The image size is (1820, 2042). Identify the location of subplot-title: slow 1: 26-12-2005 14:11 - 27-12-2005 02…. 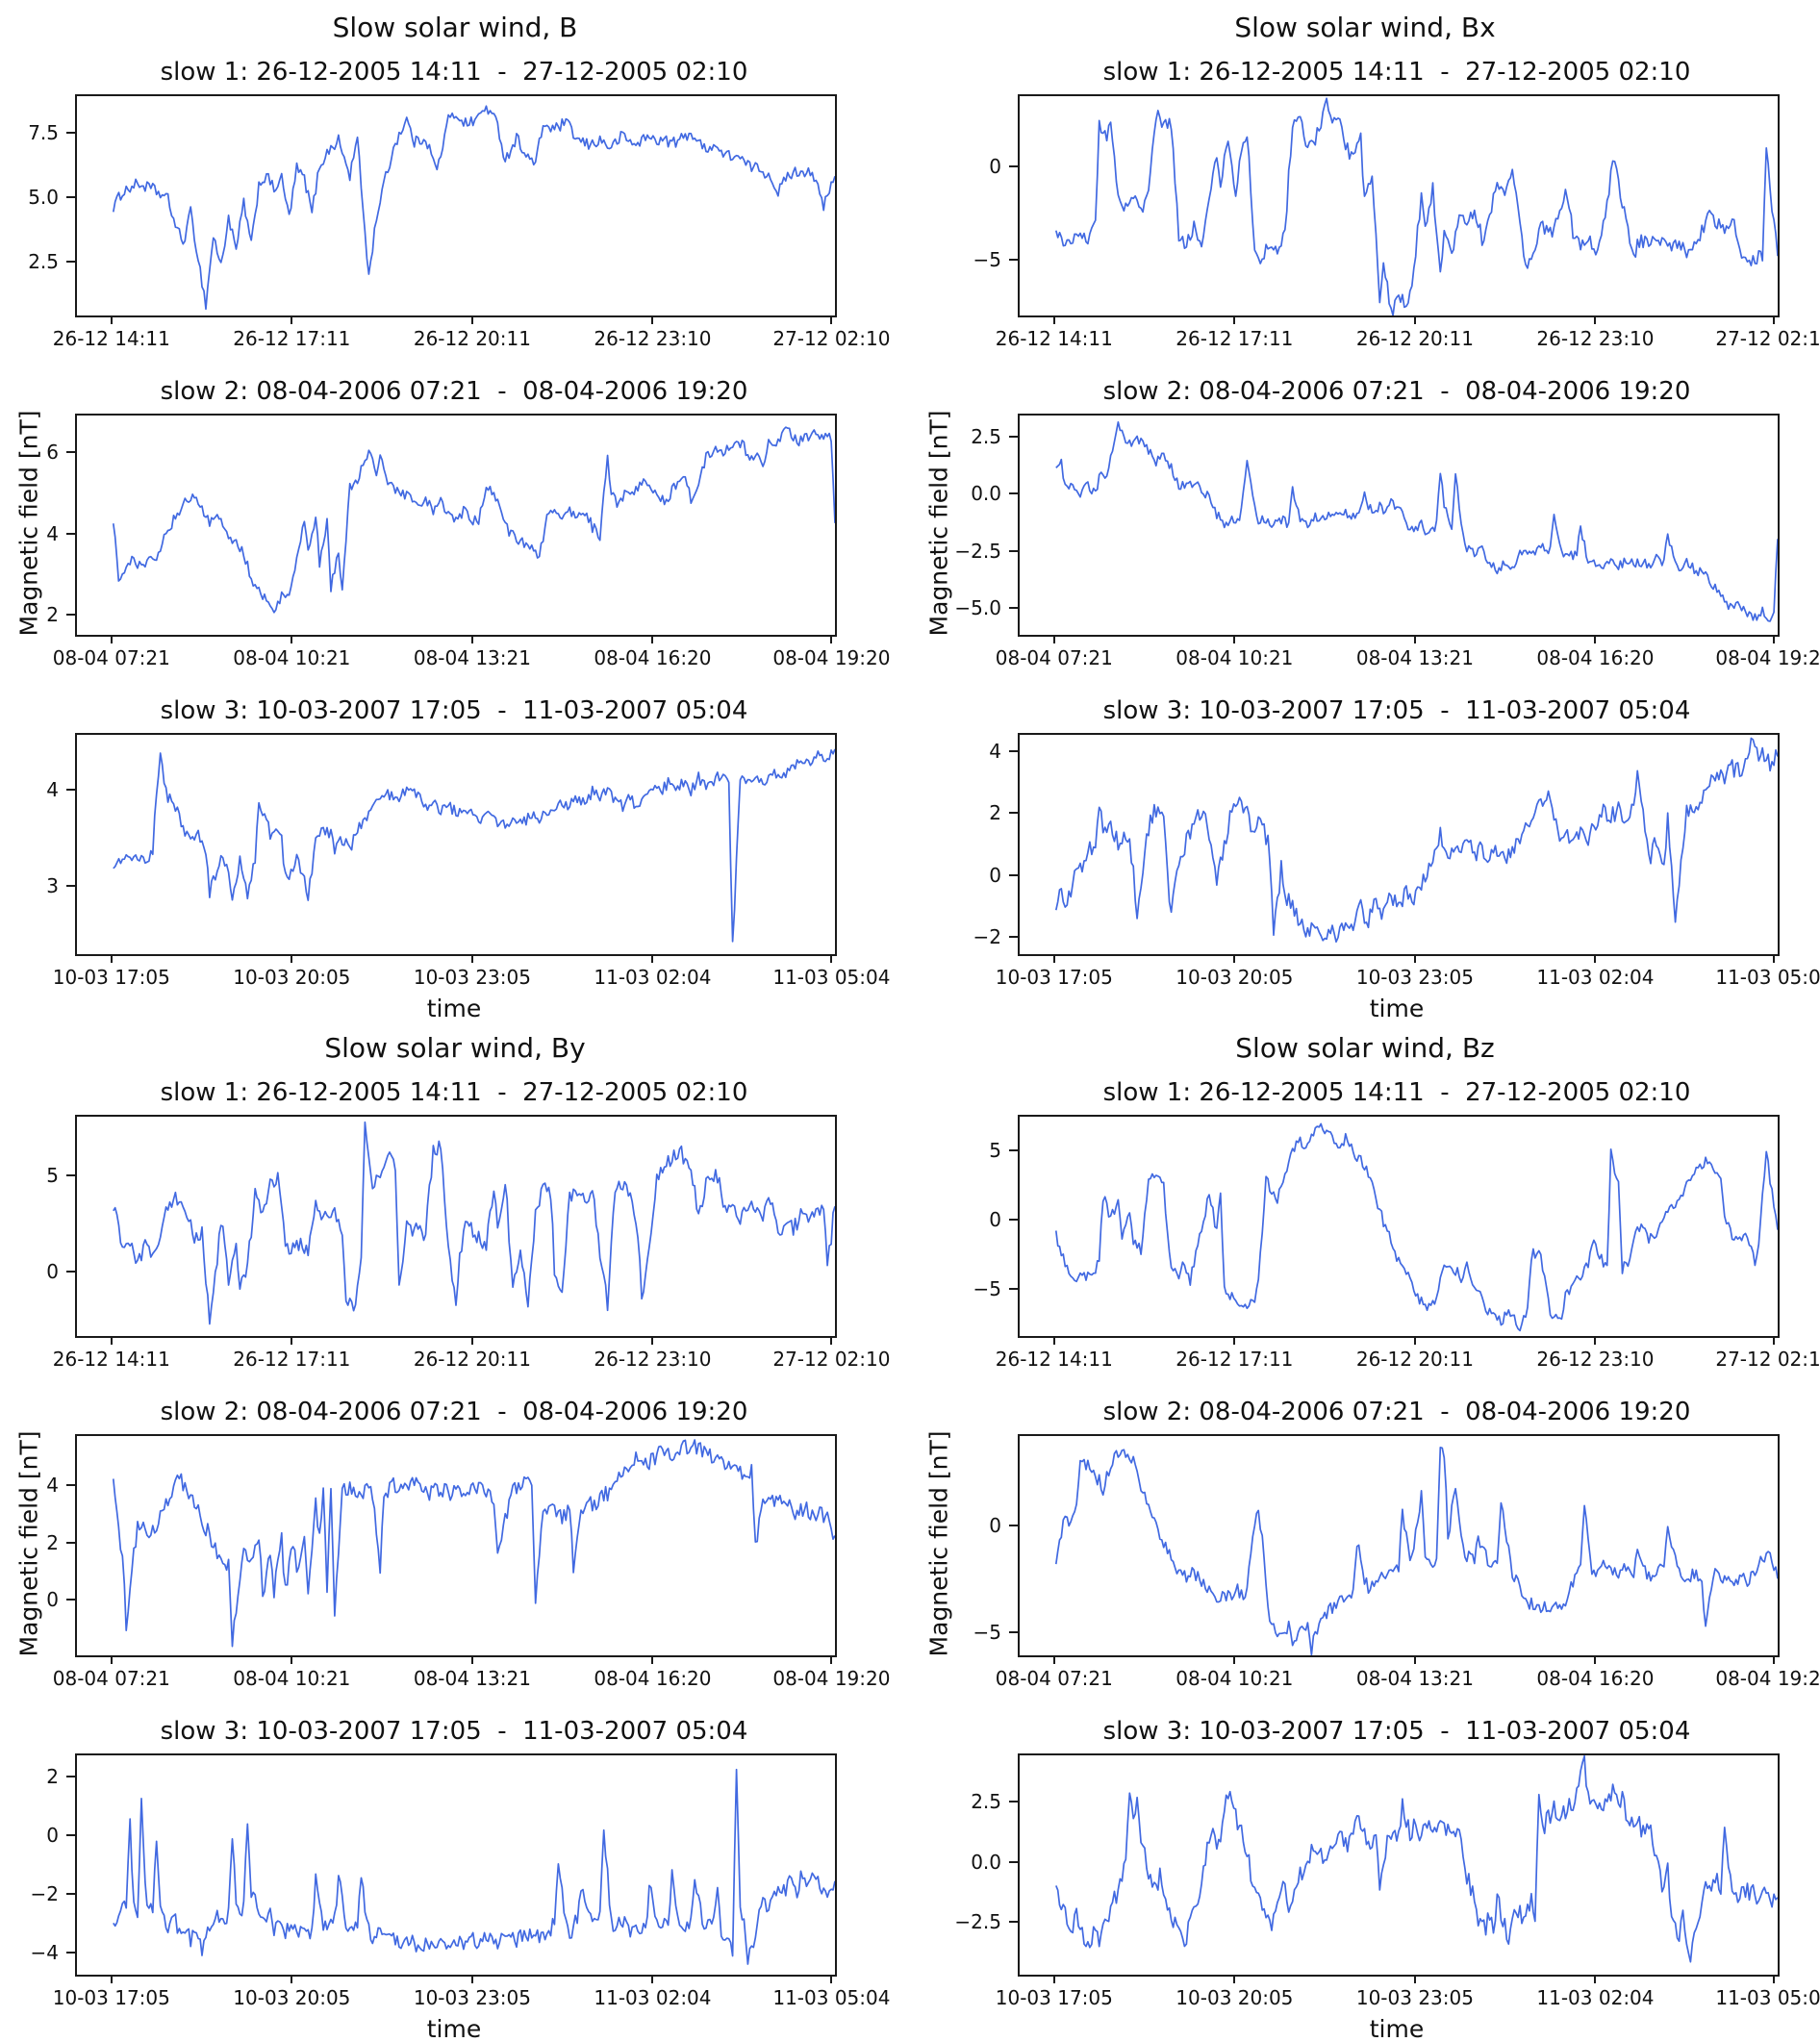
(1396, 1092).